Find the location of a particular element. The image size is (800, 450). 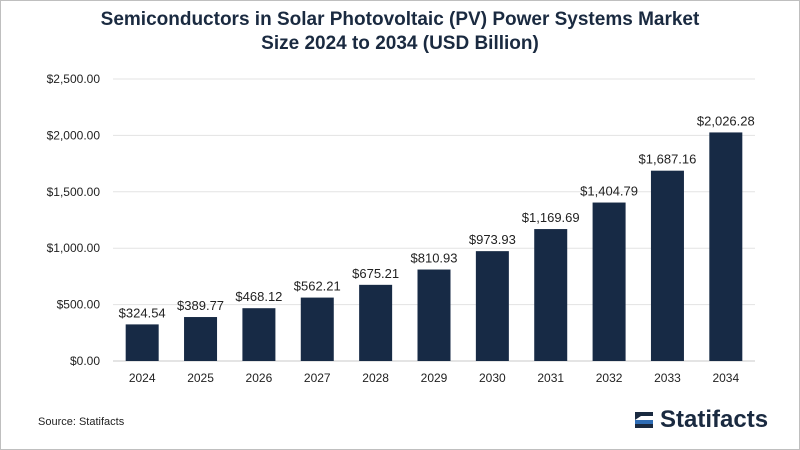

source-note: Source: Statifacts is located at coordinates (81, 422).